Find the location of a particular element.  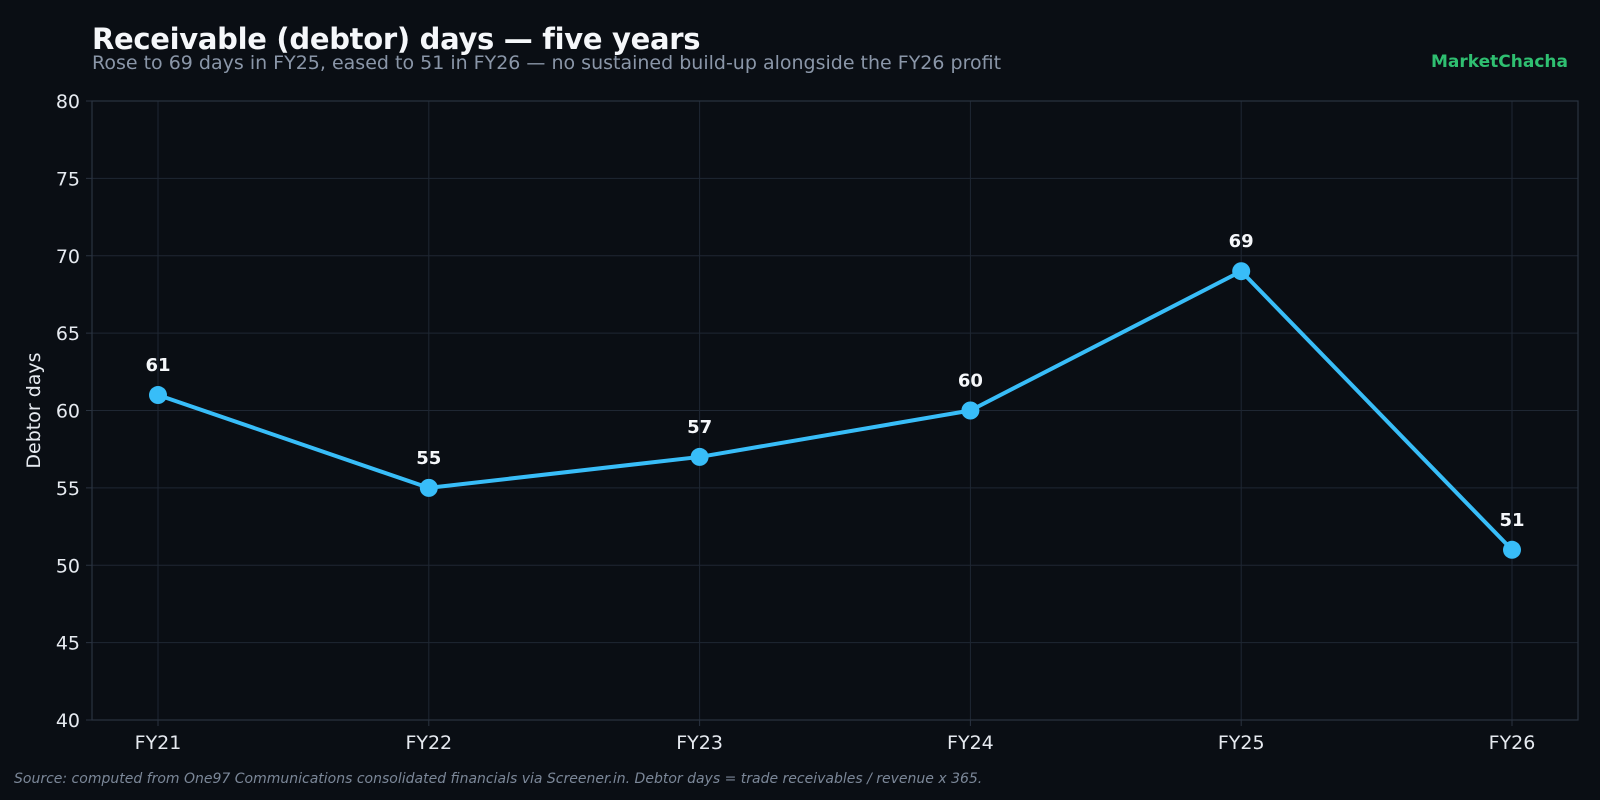

y-axis-label: Debtor days is located at coordinates (34, 410).